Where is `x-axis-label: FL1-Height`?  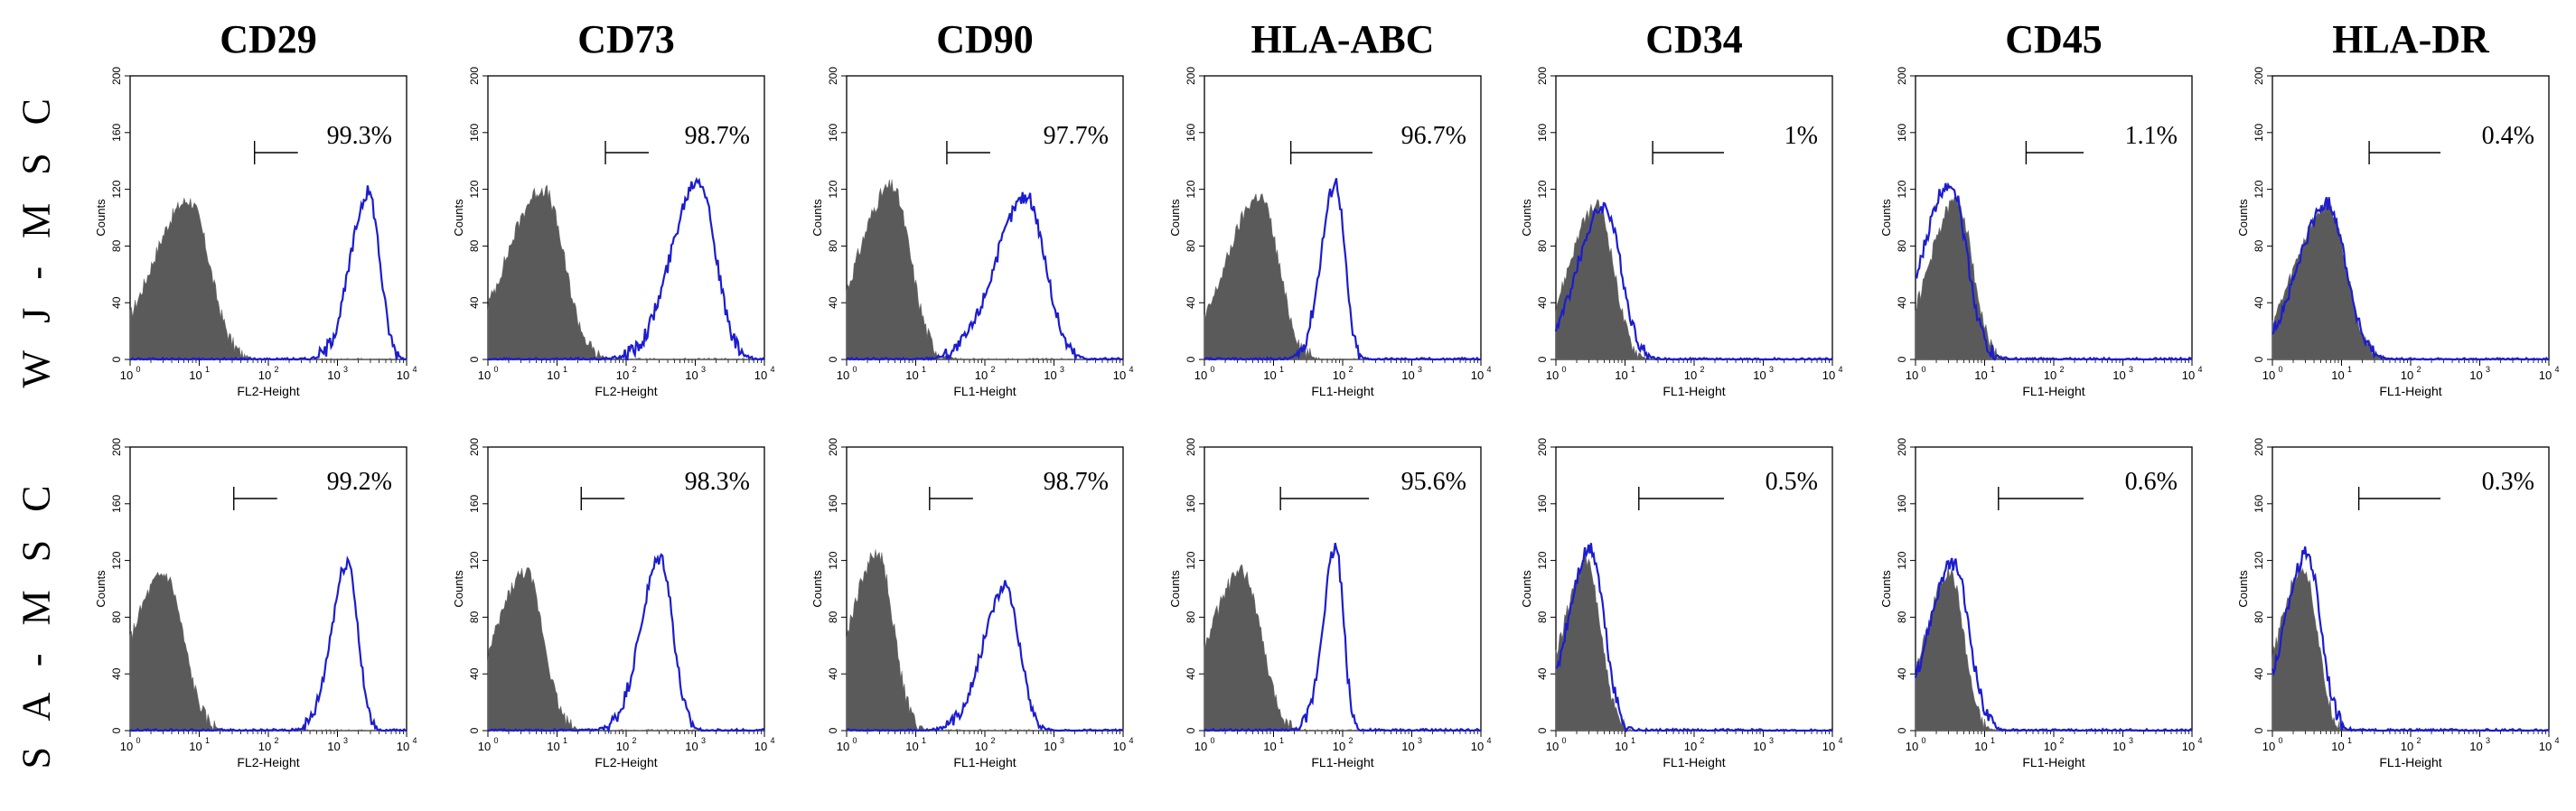 x-axis-label: FL1-Height is located at coordinates (2410, 391).